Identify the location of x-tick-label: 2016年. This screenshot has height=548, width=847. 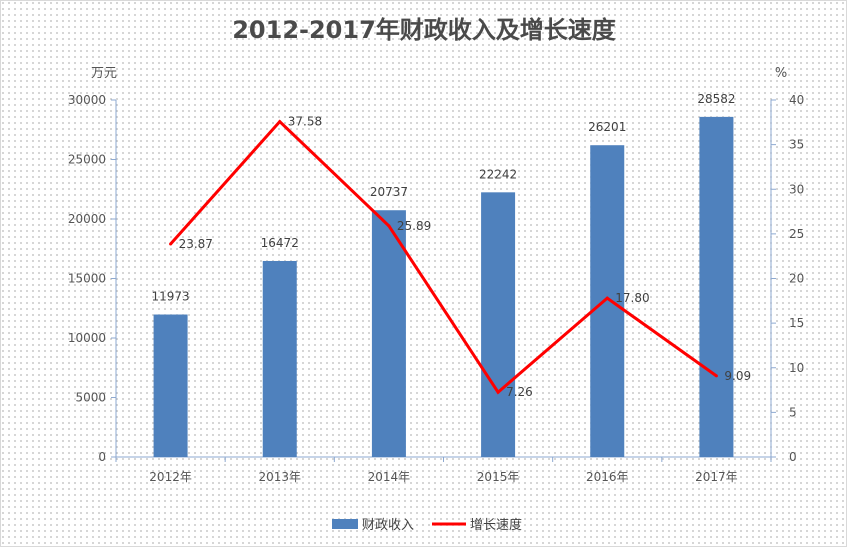
(607, 477).